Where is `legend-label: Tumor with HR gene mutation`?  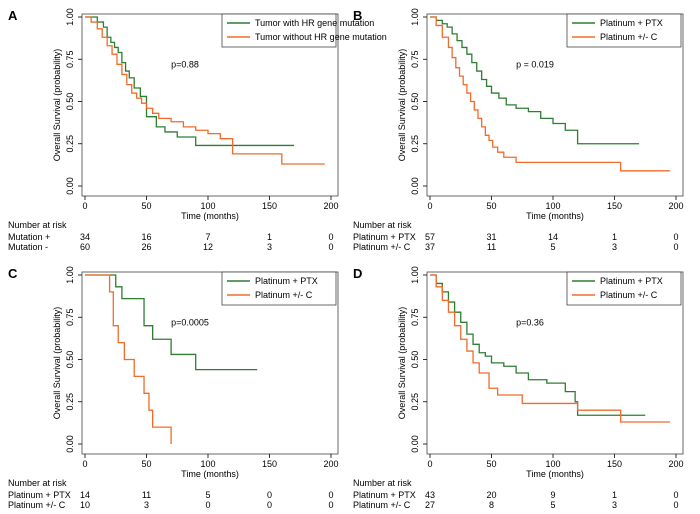
legend-label: Tumor with HR gene mutation is located at coordinates (314, 23).